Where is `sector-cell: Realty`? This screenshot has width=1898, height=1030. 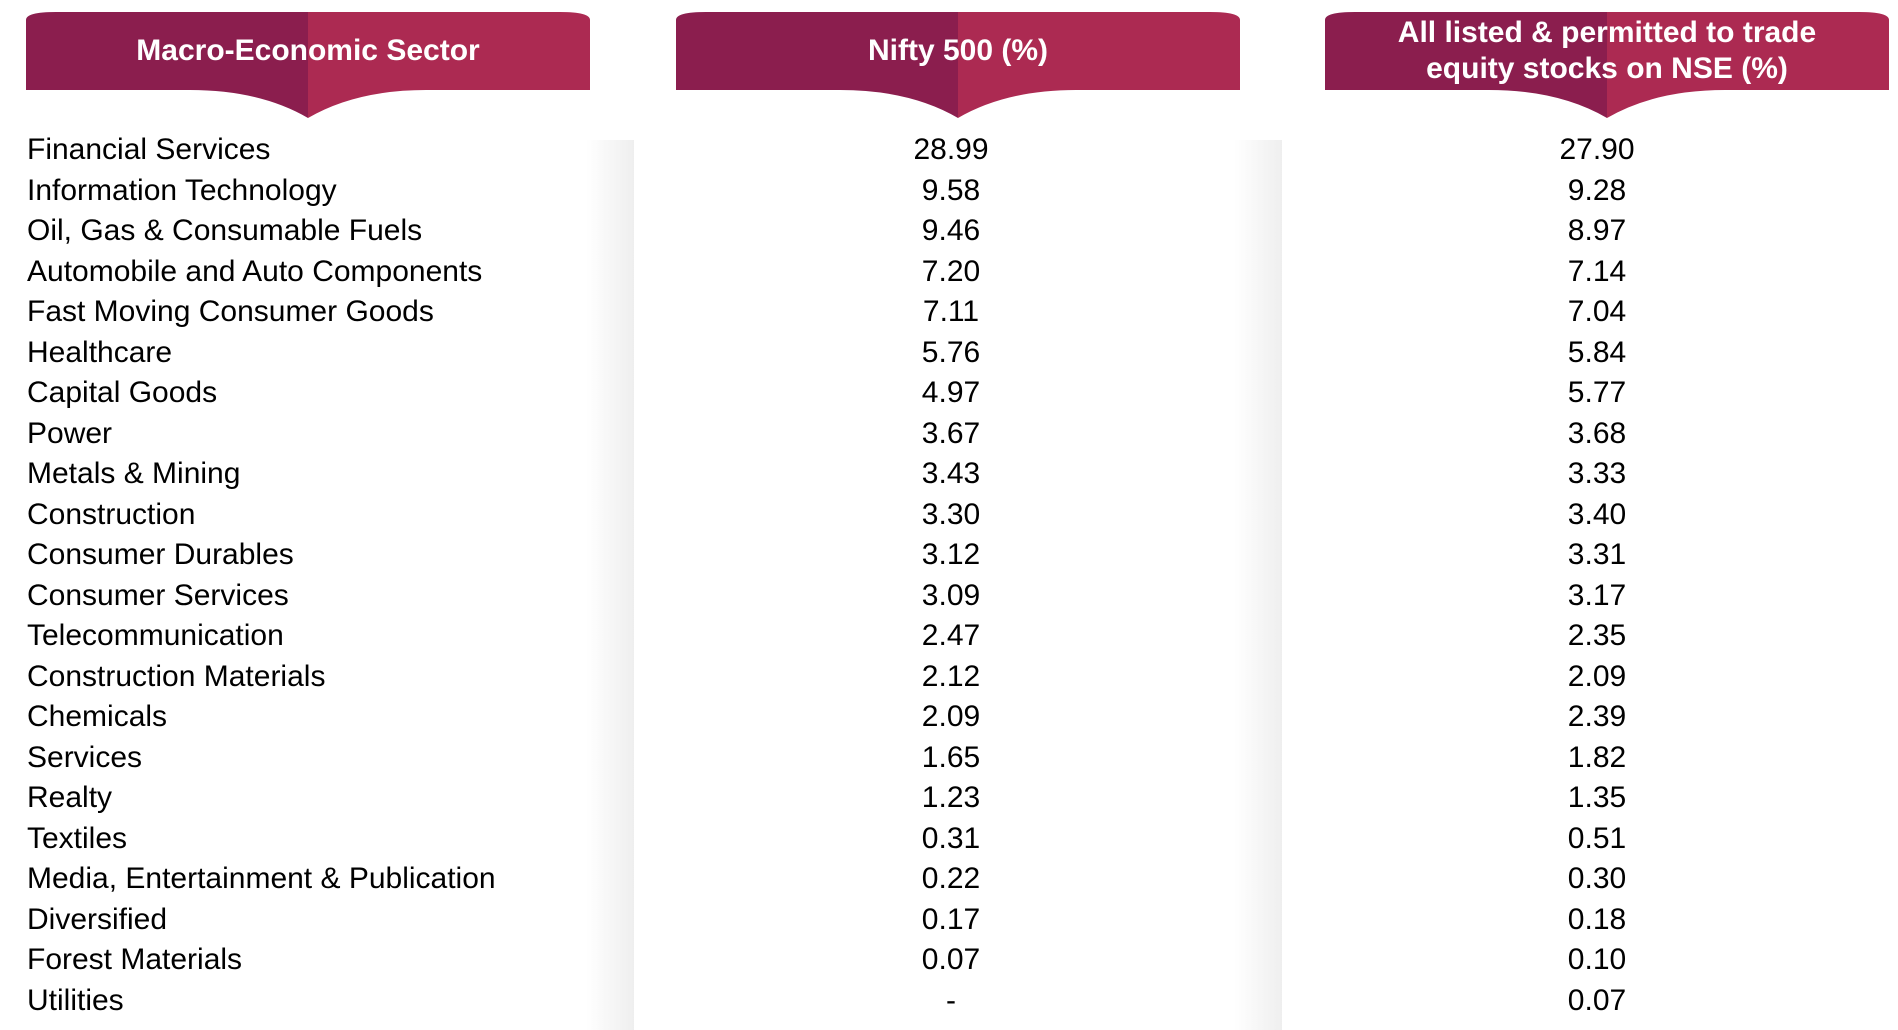 sector-cell: Realty is located at coordinates (70, 797).